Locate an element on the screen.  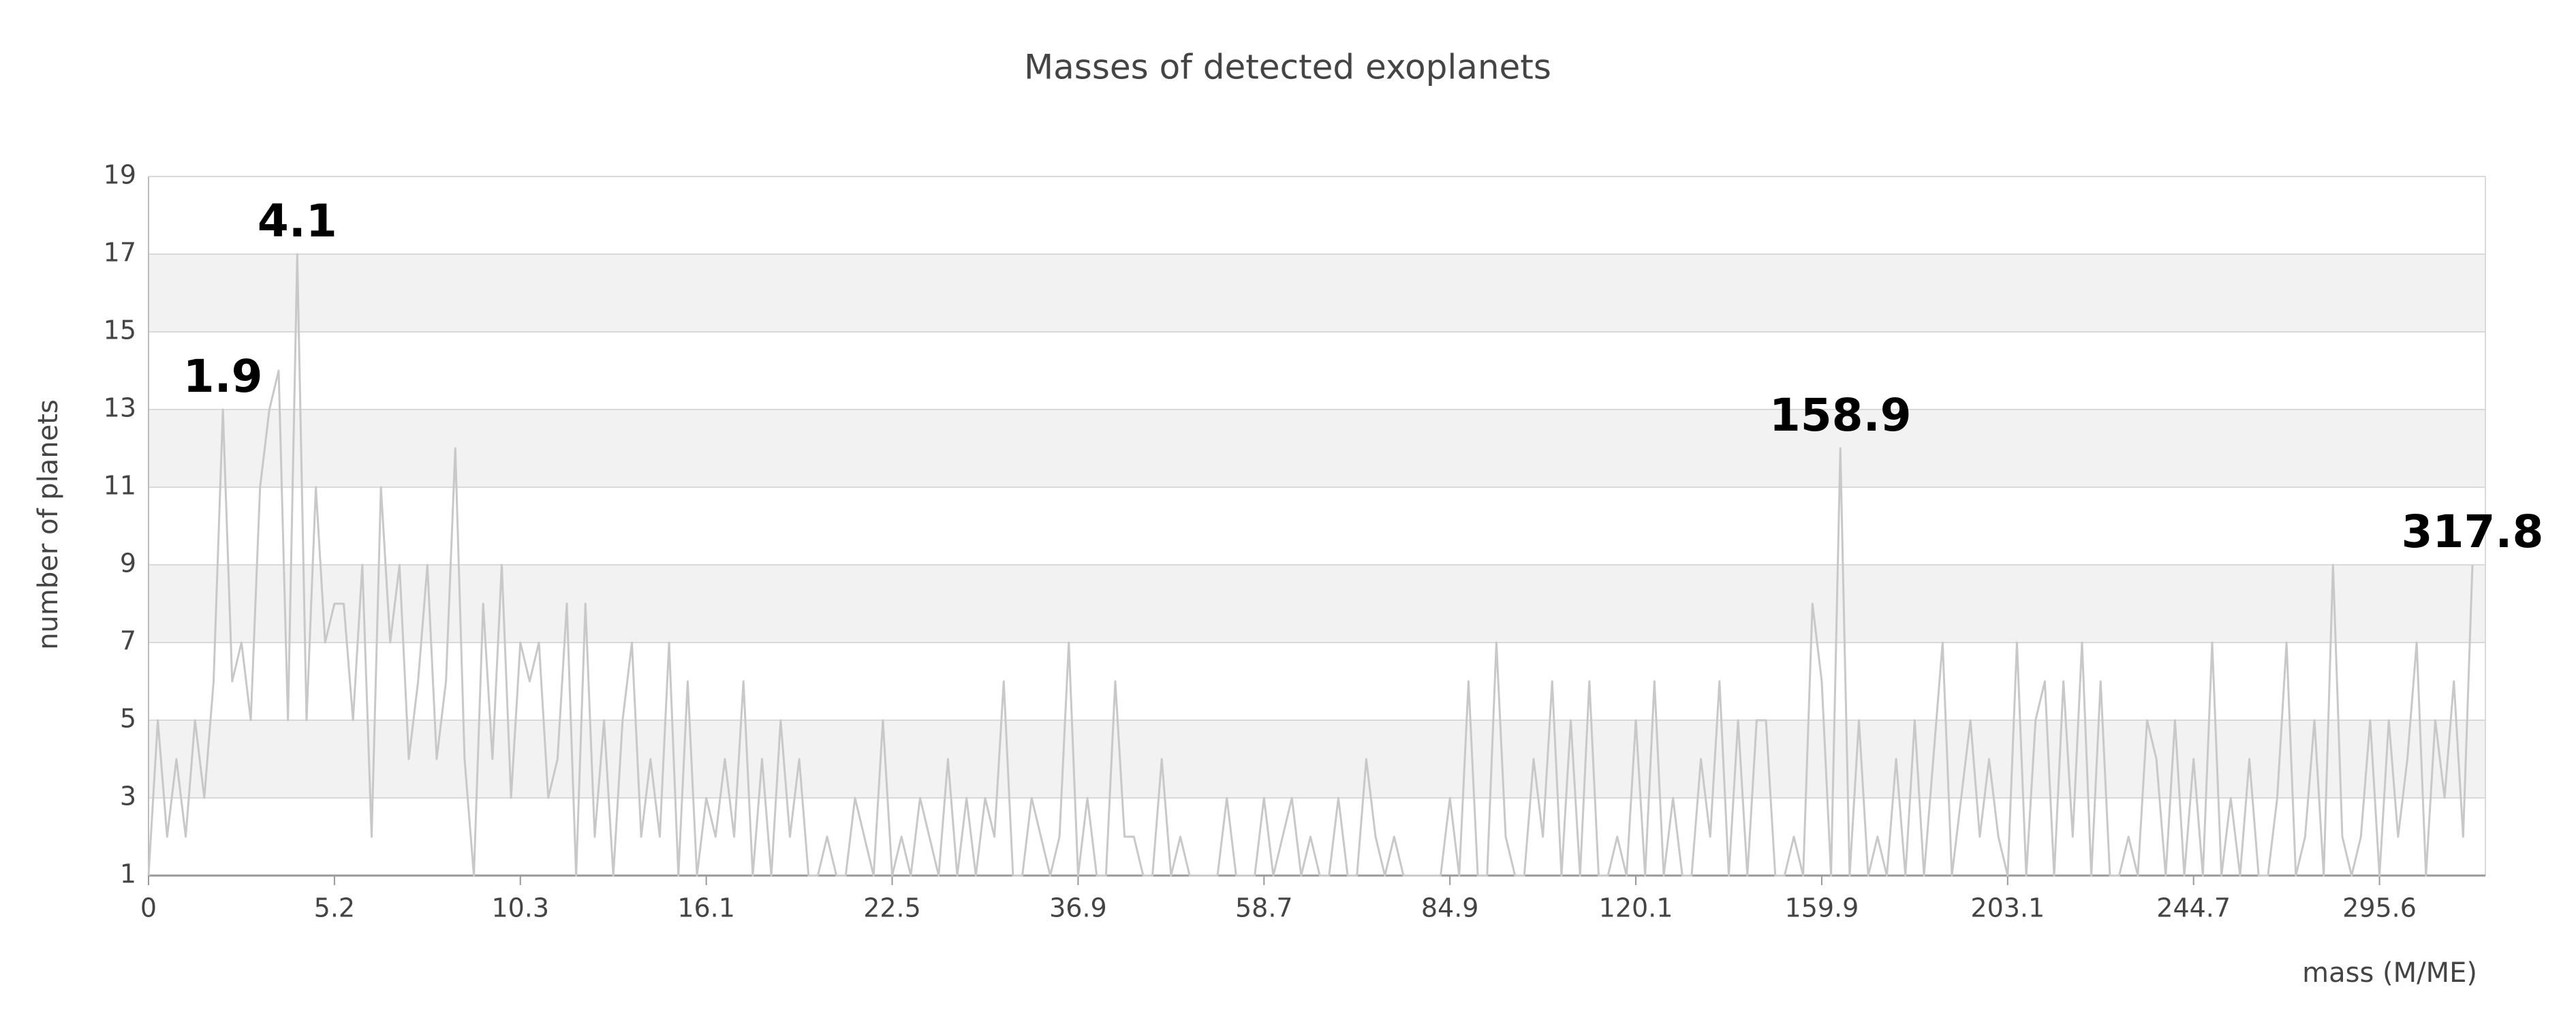
y-tick-label: 11 is located at coordinates (120, 486).